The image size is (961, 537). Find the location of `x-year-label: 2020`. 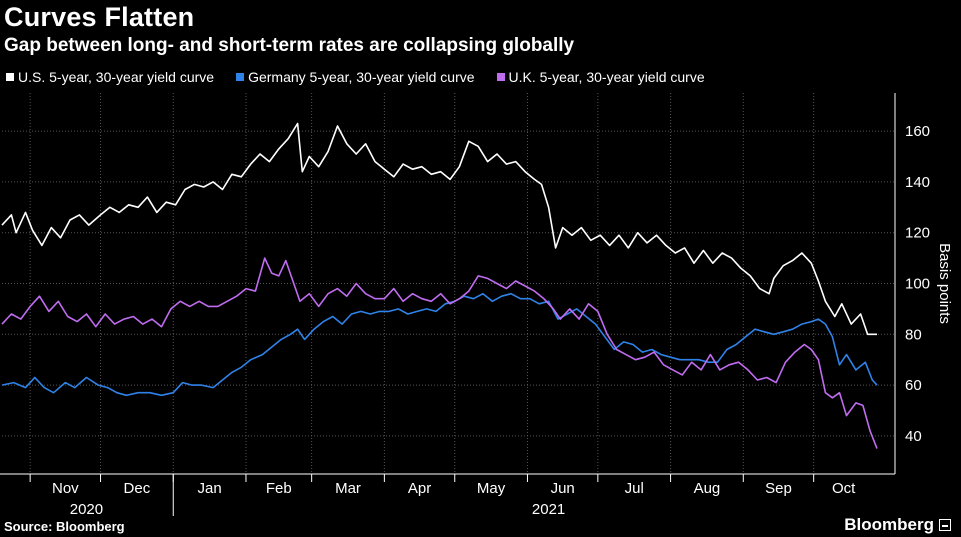

x-year-label: 2020 is located at coordinates (86, 509).